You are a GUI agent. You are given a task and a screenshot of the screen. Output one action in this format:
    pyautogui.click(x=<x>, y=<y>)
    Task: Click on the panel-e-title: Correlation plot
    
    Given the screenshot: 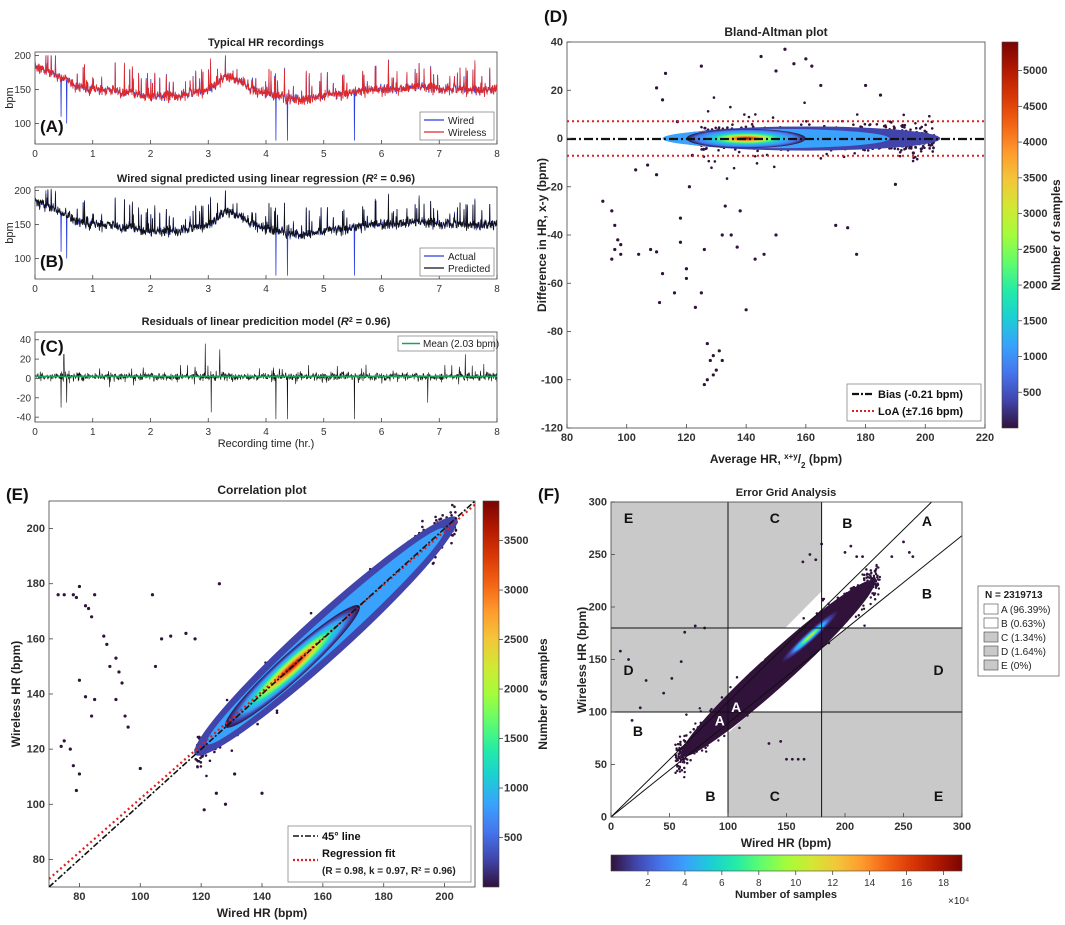 What is the action you would take?
    pyautogui.click(x=261, y=490)
    